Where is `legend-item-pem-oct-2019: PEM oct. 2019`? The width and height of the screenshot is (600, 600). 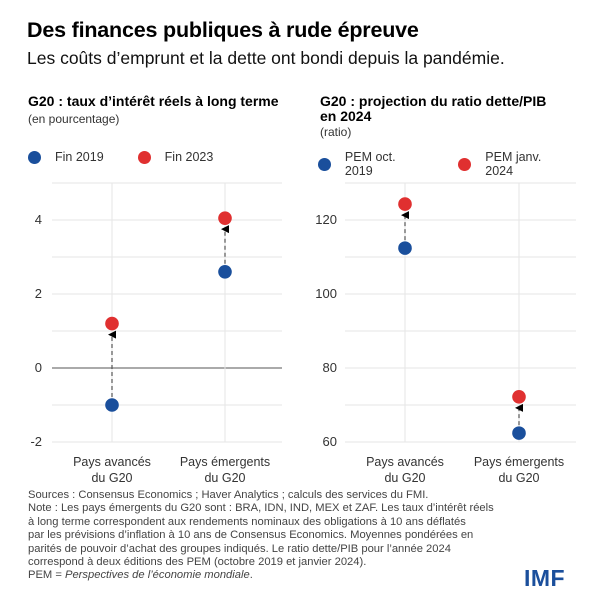
legend-item-pem-oct-2019: PEM oct. 2019 is located at coordinates (372, 164).